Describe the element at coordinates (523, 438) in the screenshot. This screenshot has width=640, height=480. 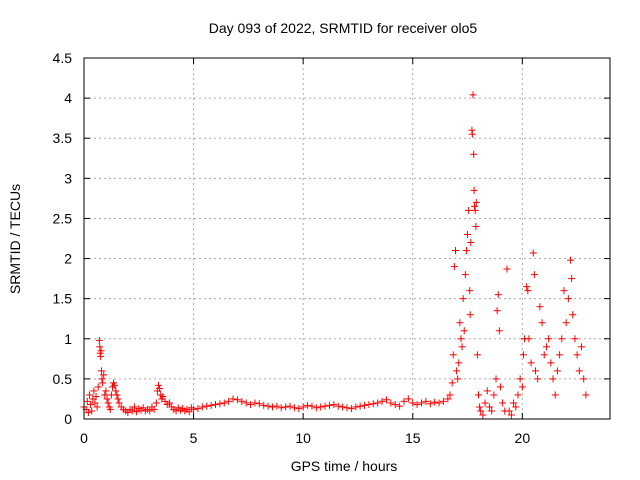
I see `x-tick-label: 20` at that location.